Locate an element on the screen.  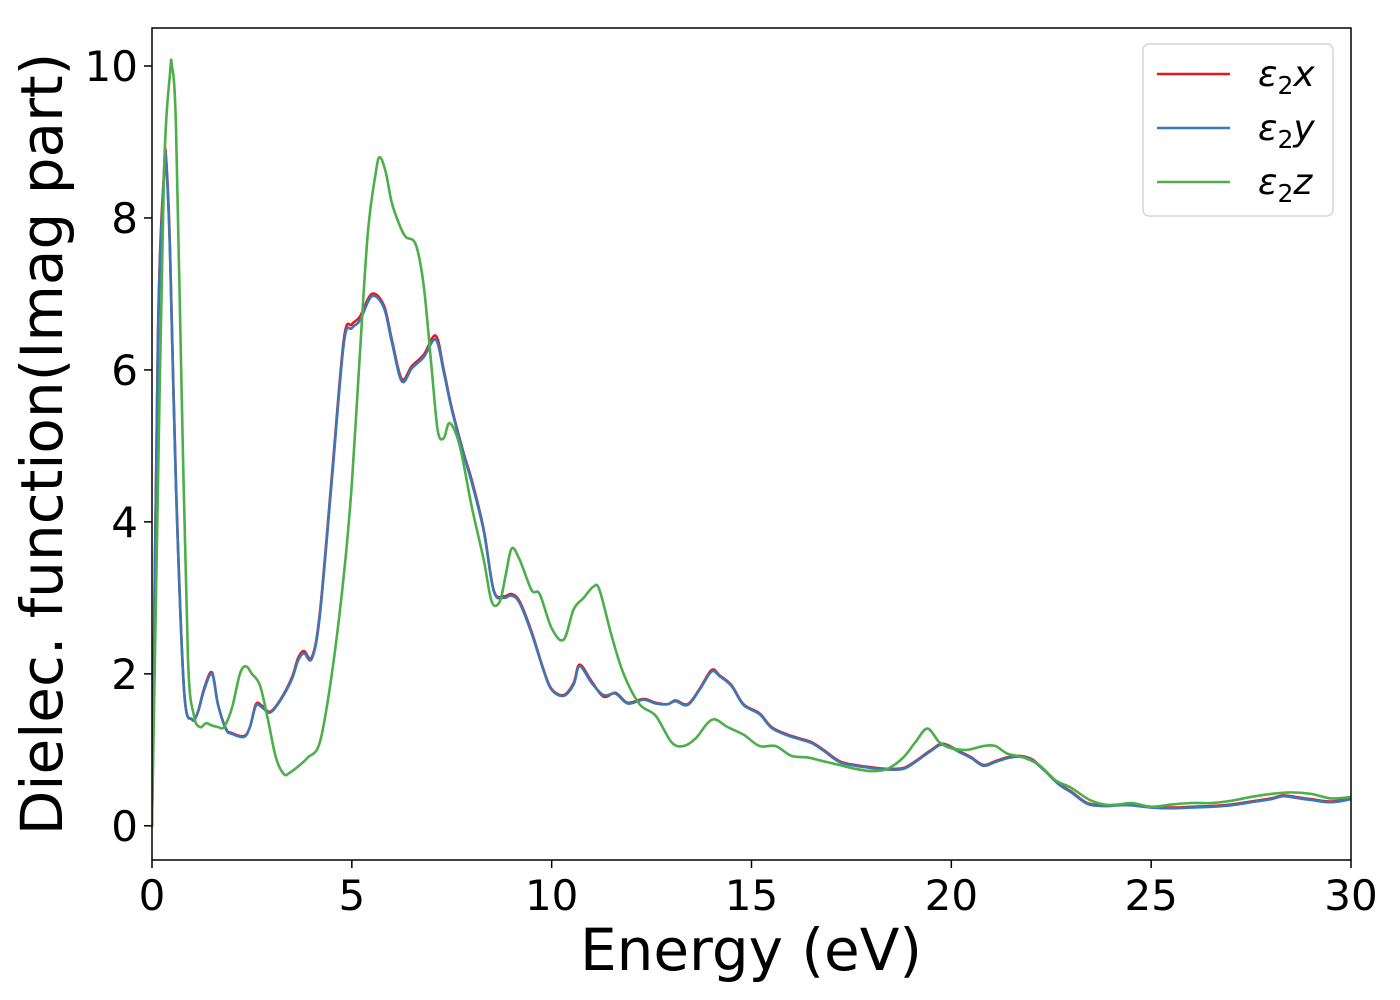
y-axis-title: Dielec. function(Imag part) is located at coordinates (42, 444).